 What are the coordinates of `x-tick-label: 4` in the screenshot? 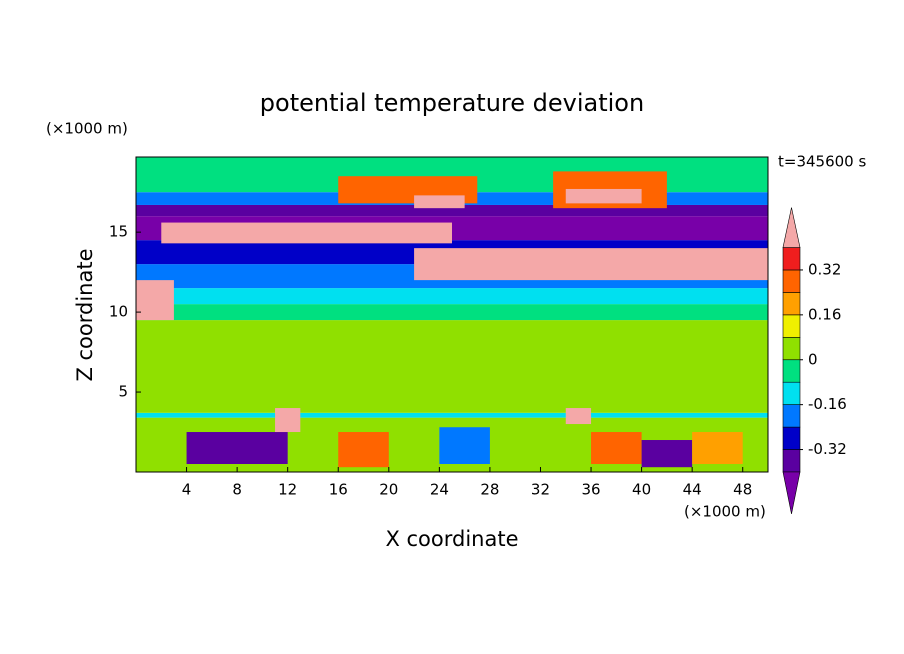 It's located at (187, 490).